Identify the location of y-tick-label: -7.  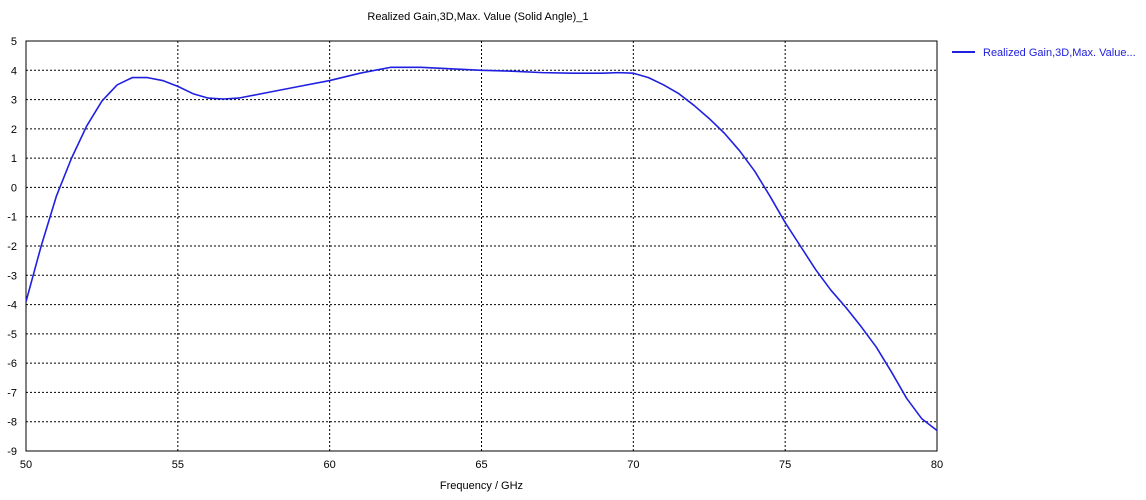
(12, 393).